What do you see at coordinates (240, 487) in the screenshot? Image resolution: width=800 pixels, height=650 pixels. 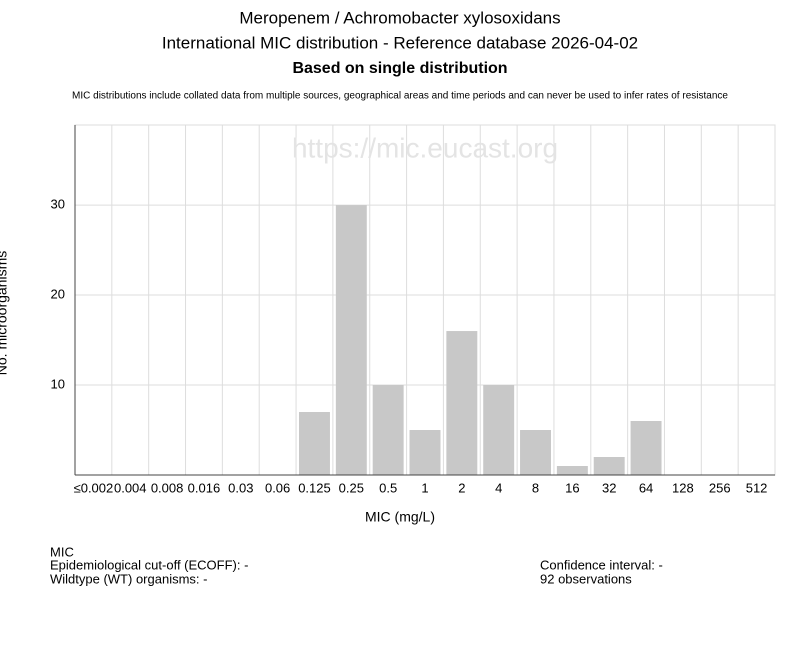 I see `x-tick-label: 0.03` at bounding box center [240, 487].